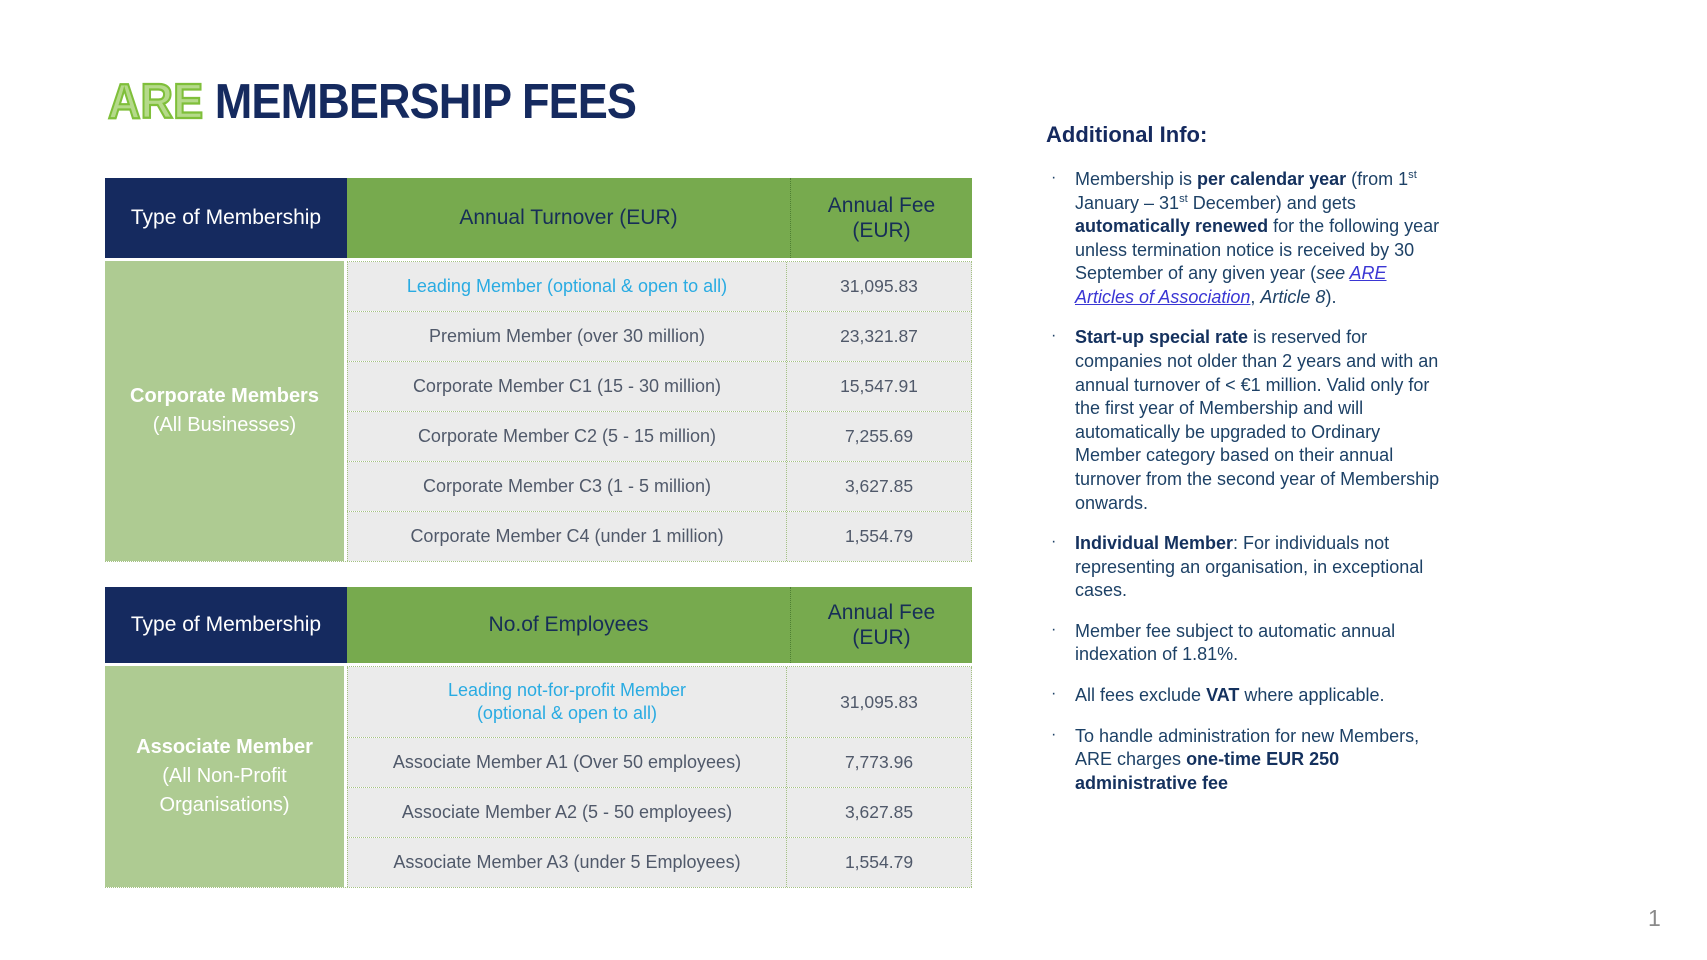 Image resolution: width=1707 pixels, height=960 pixels. What do you see at coordinates (1172, 226) in the screenshot?
I see `text-segment: automatically renewed` at bounding box center [1172, 226].